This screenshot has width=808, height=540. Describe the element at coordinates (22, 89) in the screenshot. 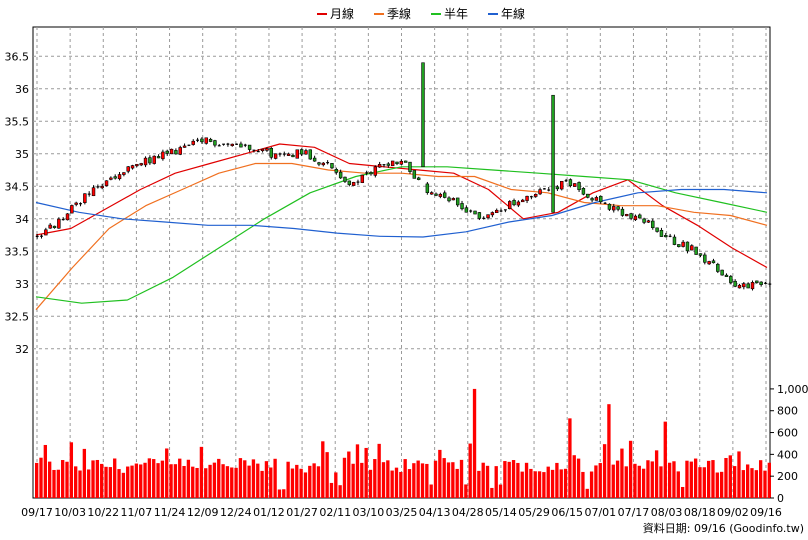

I see `price-tick-label: 36` at that location.